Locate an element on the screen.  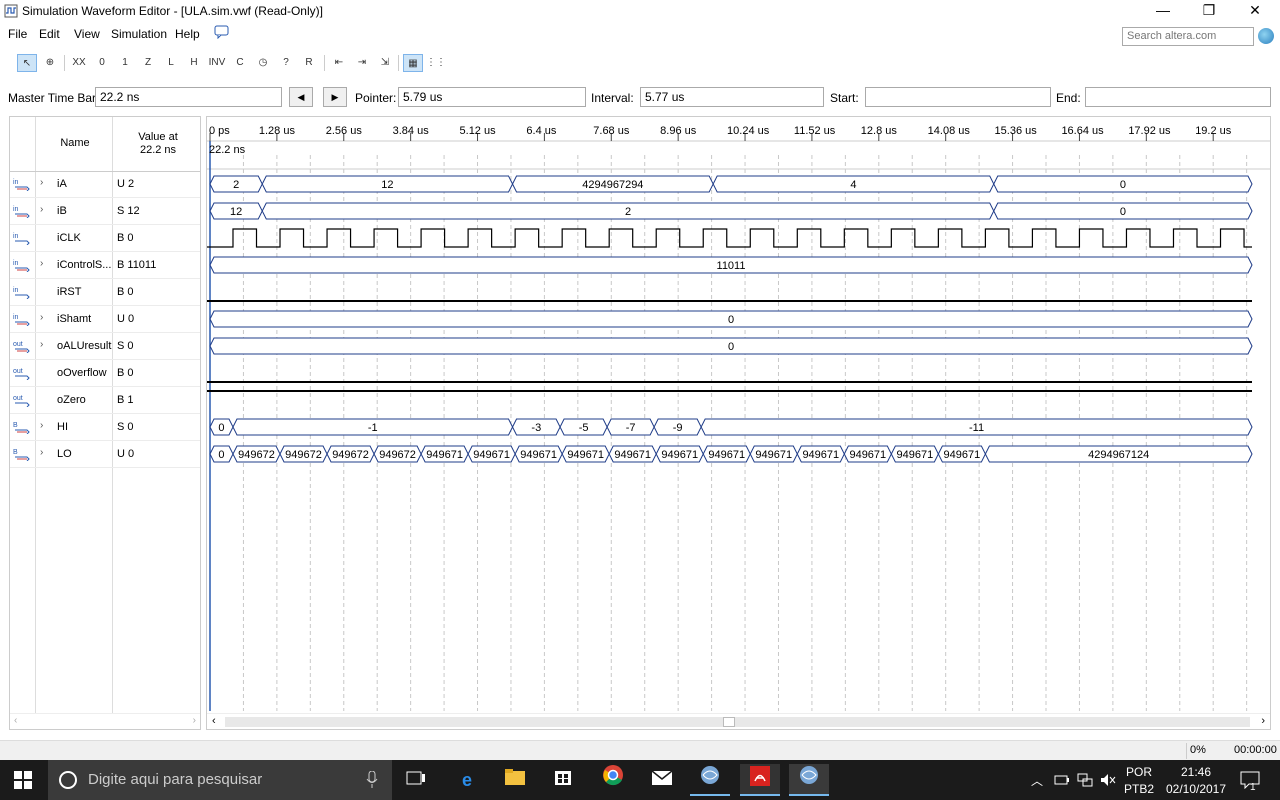
signal-row-icontrols: in › iControlS... B 11011 is located at coordinates (105, 265).